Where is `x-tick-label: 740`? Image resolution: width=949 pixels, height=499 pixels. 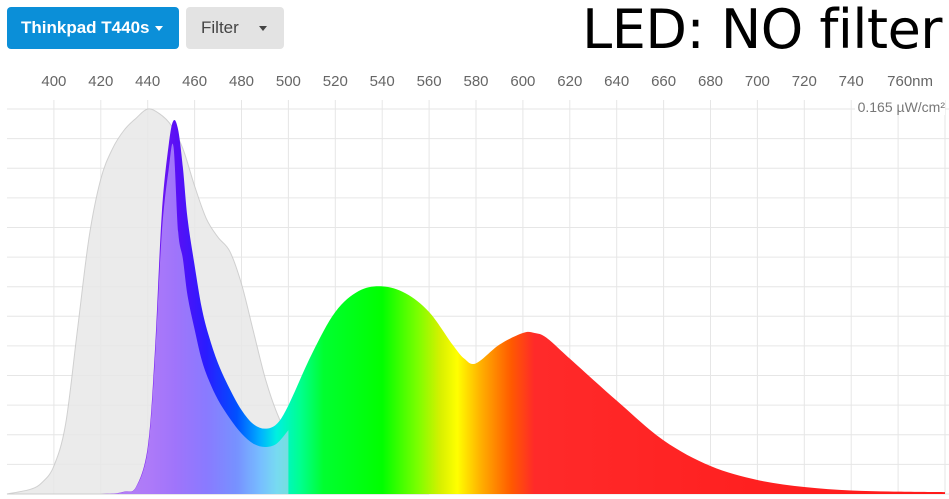 x-tick-label: 740 is located at coordinates (851, 81).